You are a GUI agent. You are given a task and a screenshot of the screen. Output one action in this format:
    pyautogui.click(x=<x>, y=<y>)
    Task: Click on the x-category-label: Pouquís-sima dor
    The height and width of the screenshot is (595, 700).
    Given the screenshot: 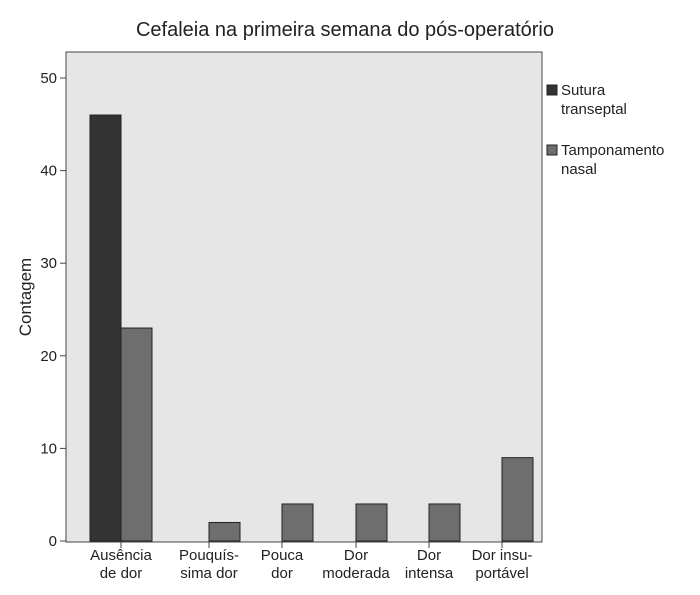 What is the action you would take?
    pyautogui.click(x=209, y=564)
    